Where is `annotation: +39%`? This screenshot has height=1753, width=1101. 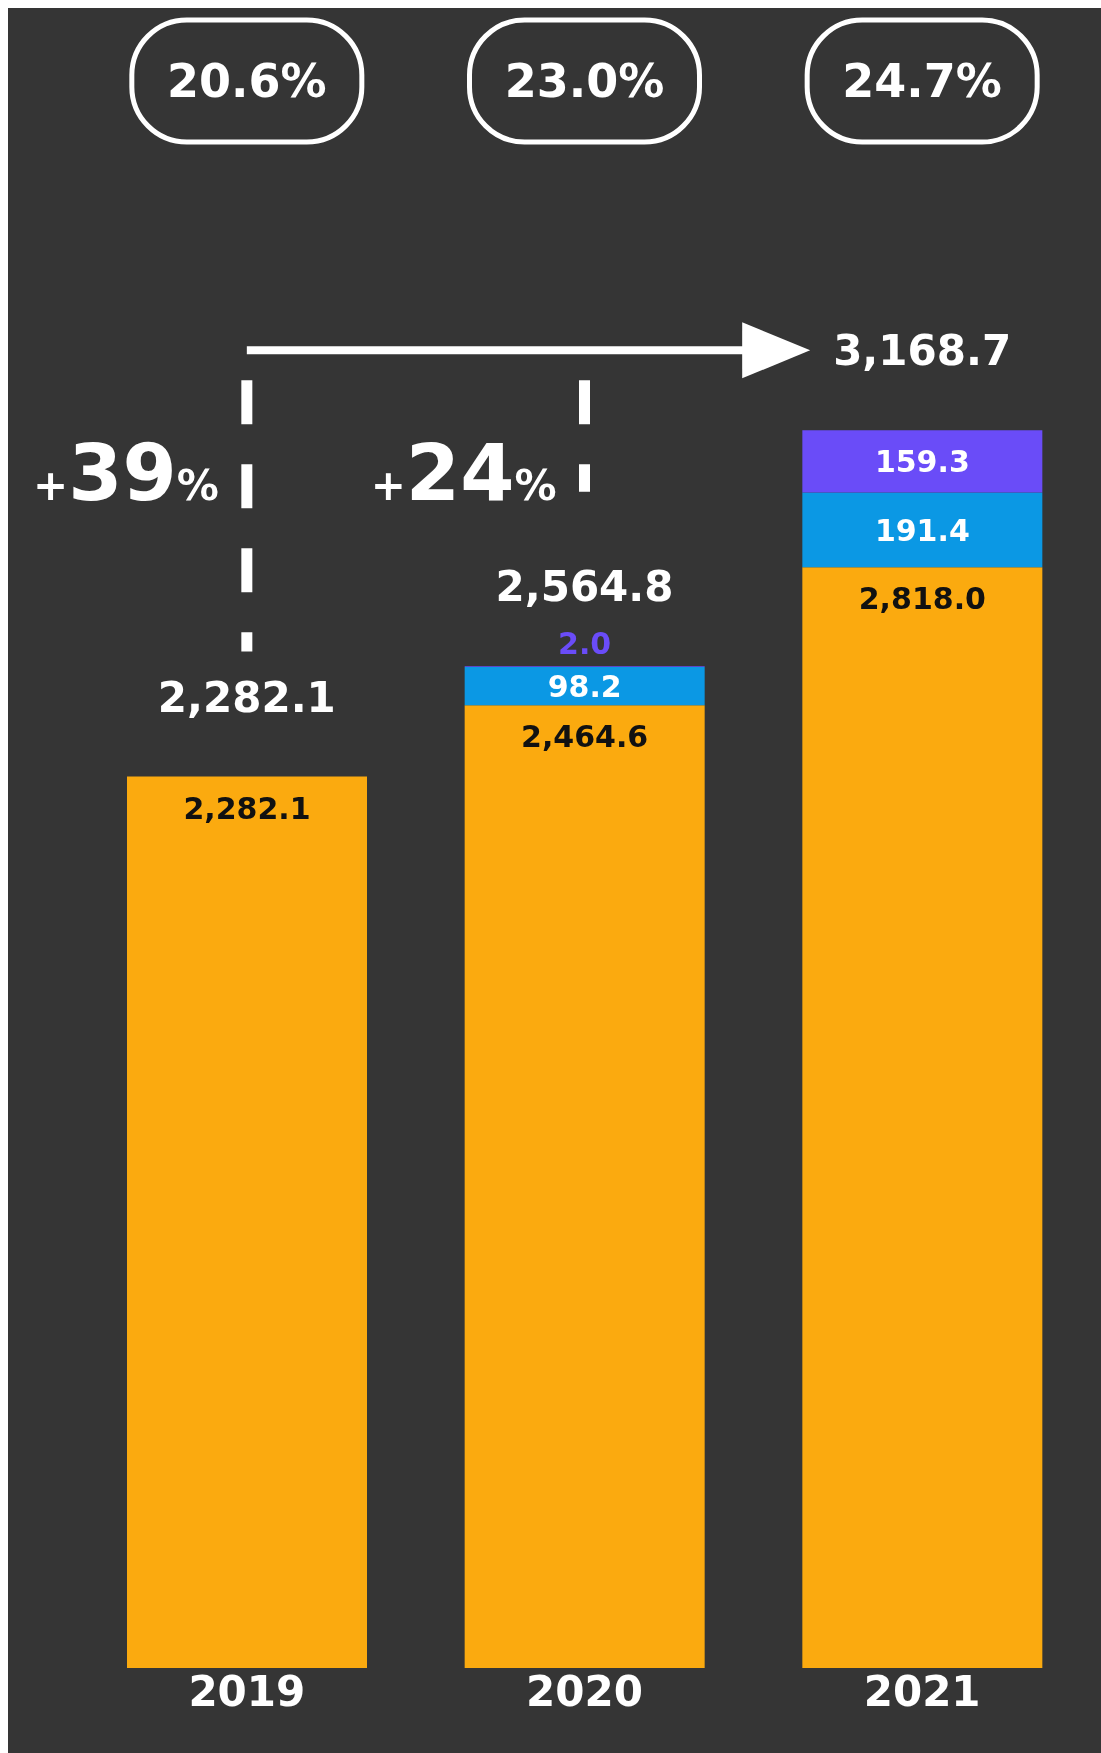
annotation: +39% is located at coordinates (125, 473).